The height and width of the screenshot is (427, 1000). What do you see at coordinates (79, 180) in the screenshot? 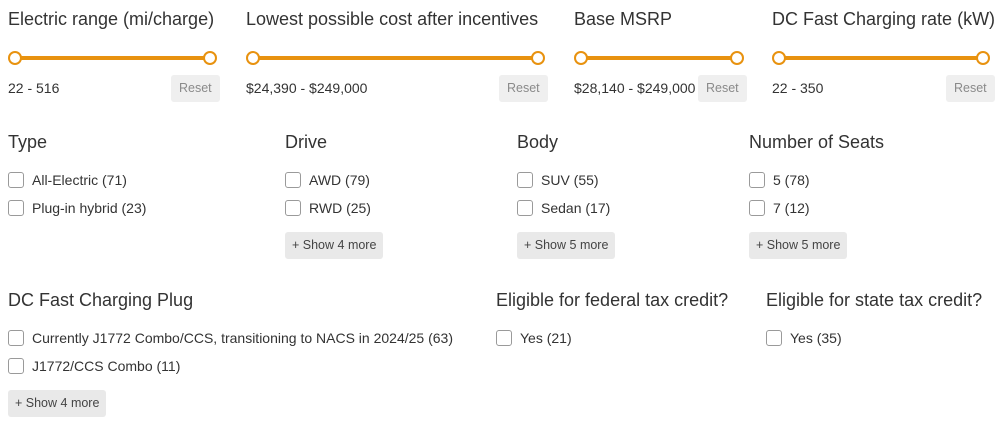
I see `option-label: All-Electric (71)` at bounding box center [79, 180].